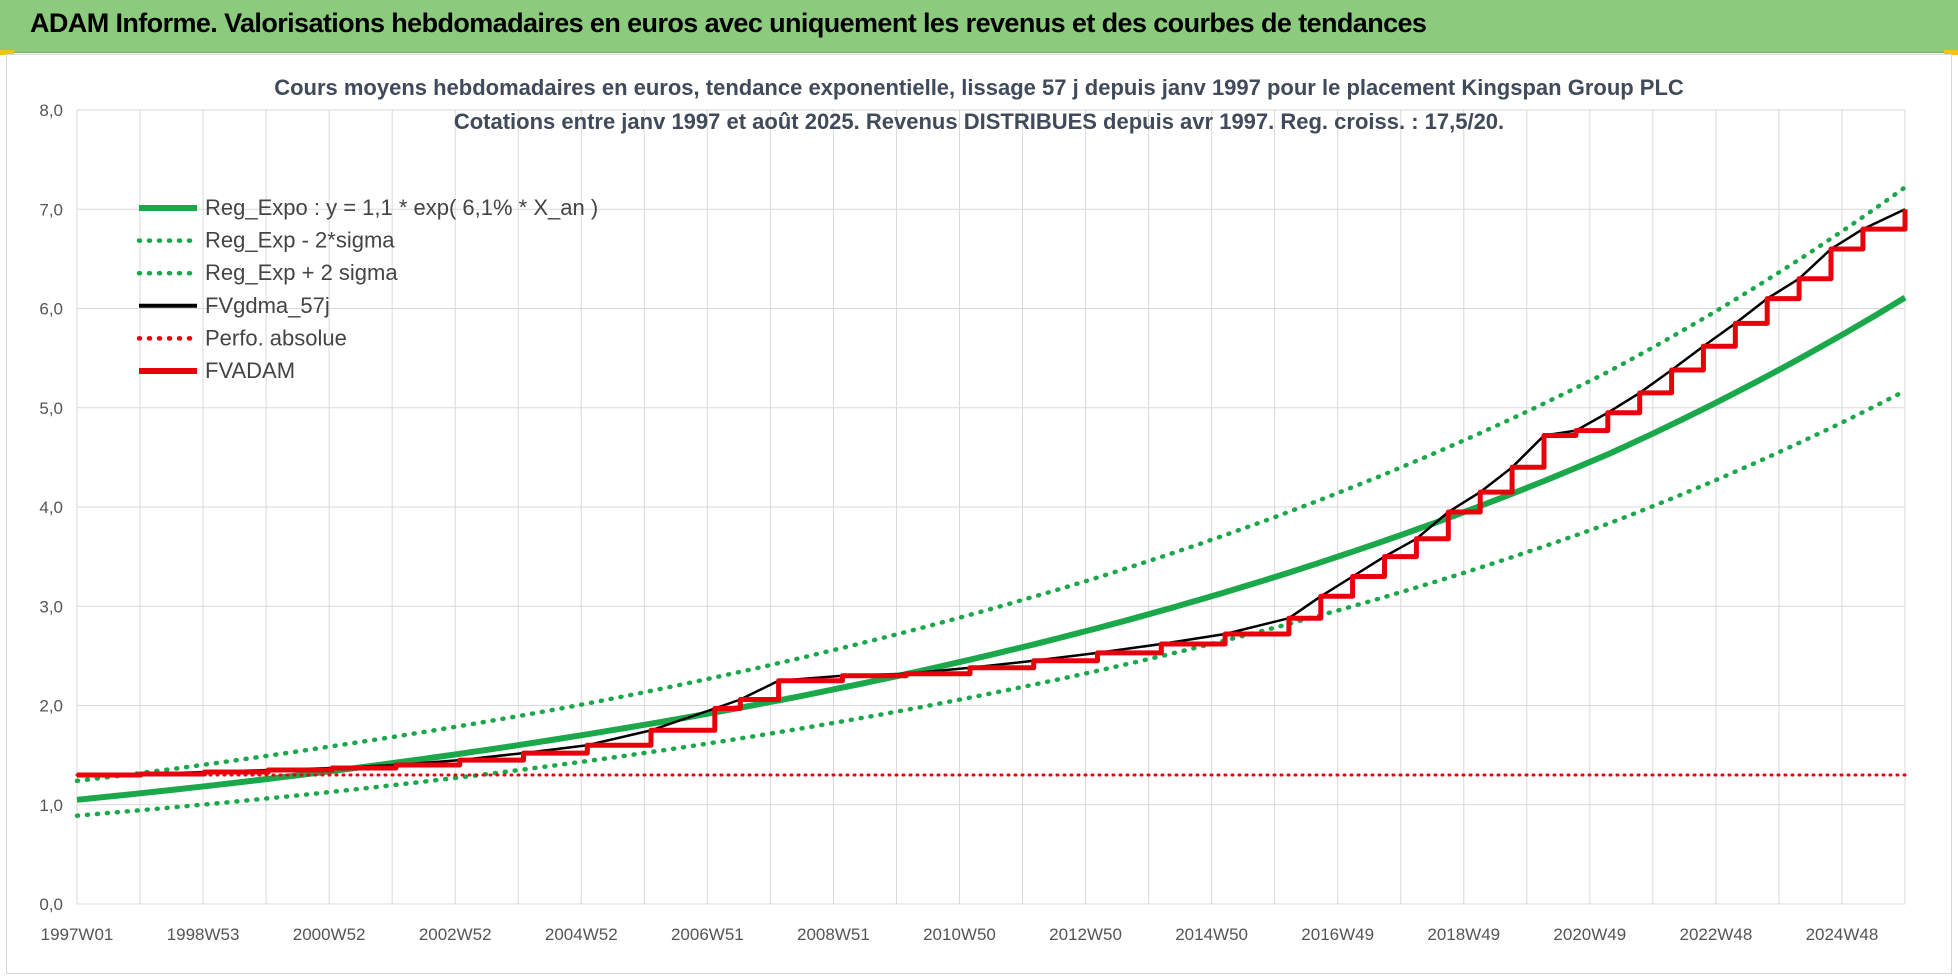 Image resolution: width=1958 pixels, height=978 pixels. I want to click on x-tick-label: 1998W53, so click(203, 934).